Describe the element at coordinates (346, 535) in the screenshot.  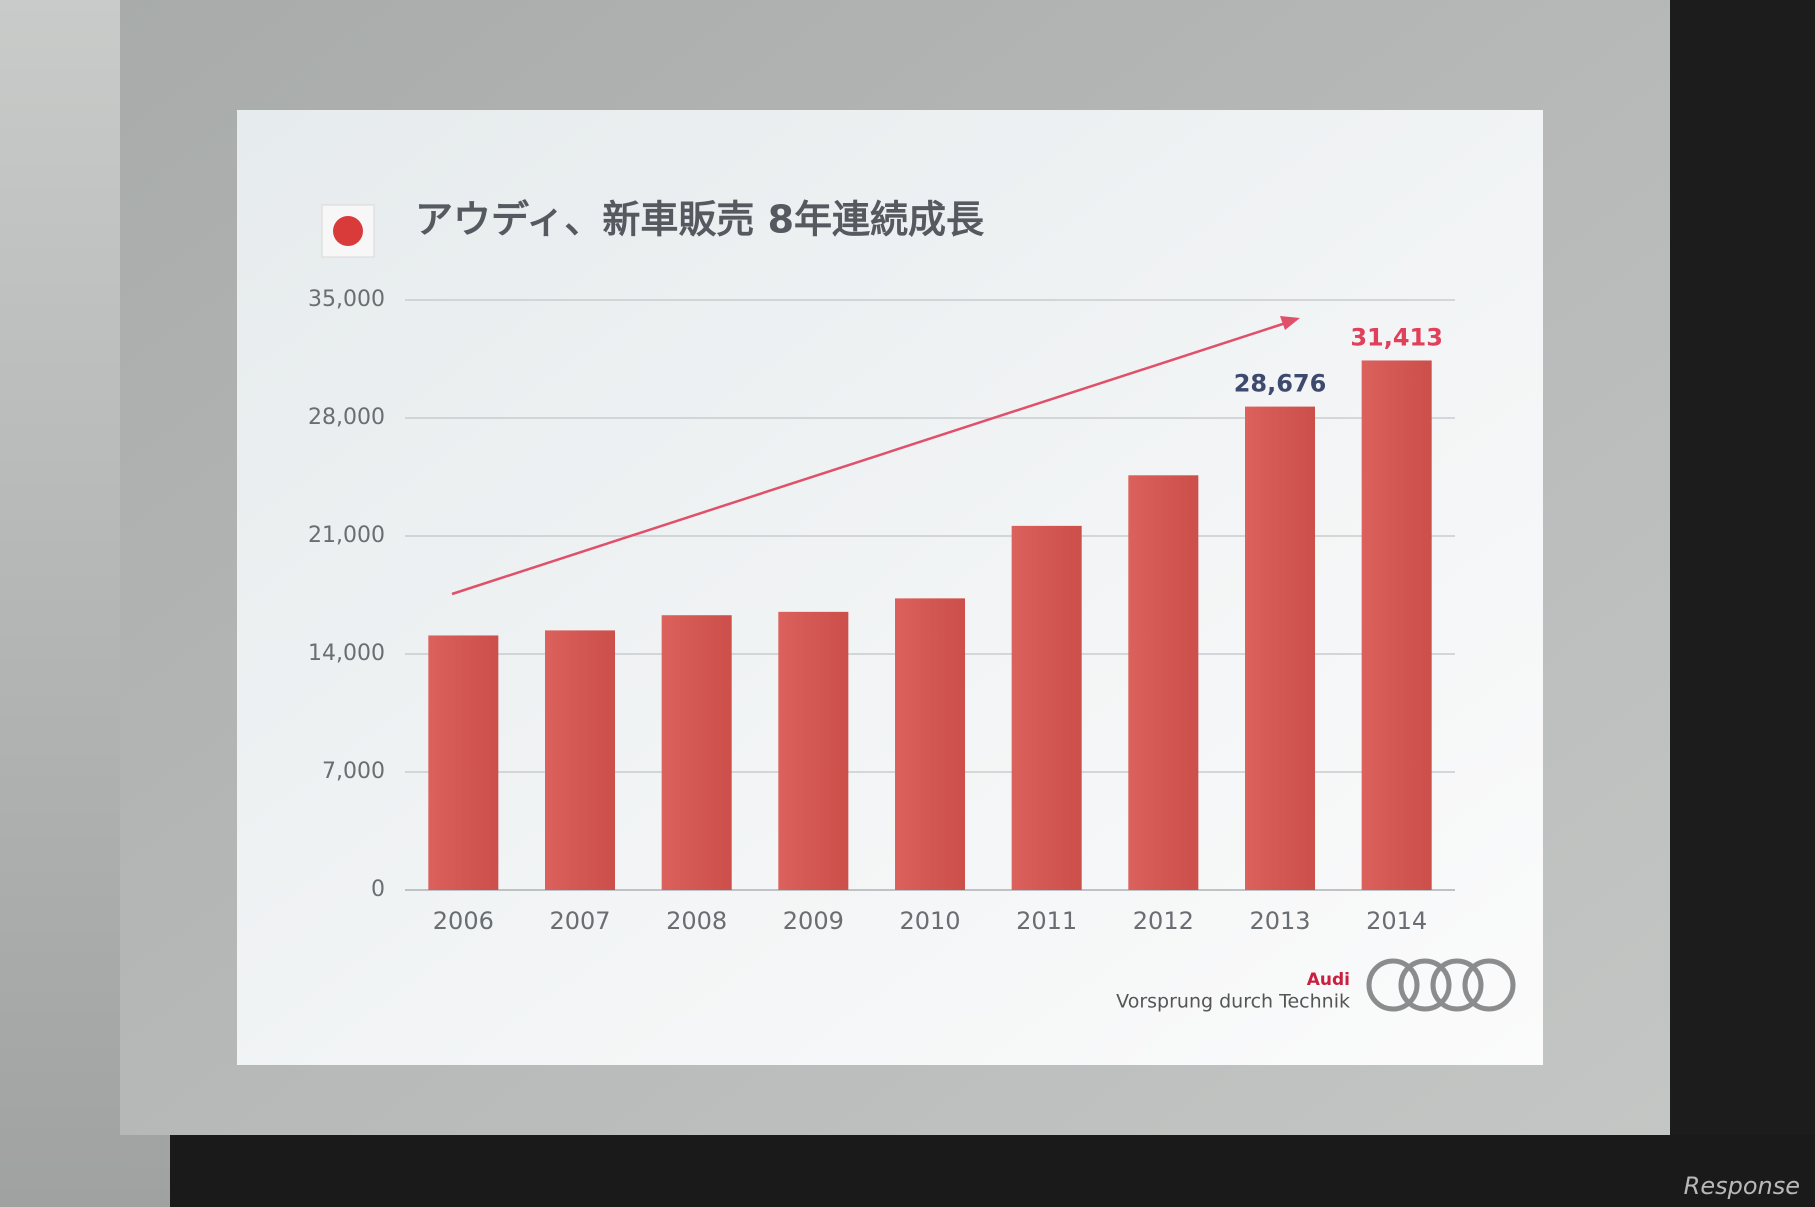
I see `y-tick-label: 21,000` at that location.